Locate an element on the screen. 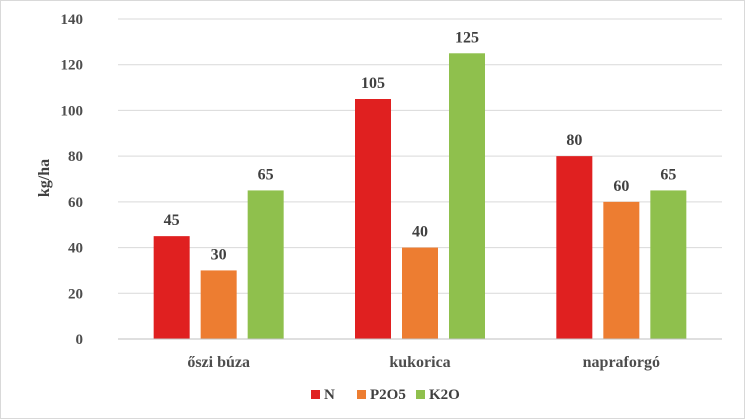  data-label: 80 is located at coordinates (574, 140).